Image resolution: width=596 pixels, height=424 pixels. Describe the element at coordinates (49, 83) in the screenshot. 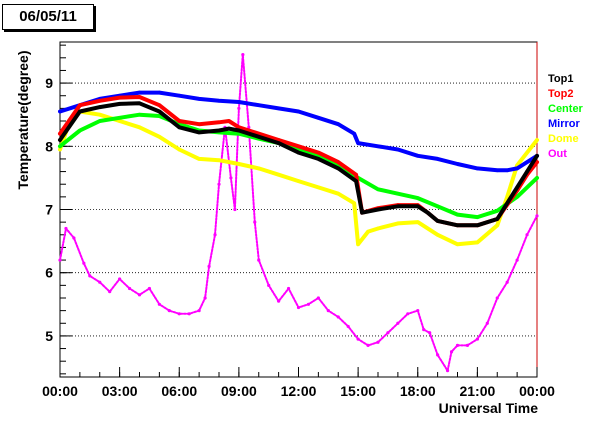

I see `y-tick-label: 9` at that location.